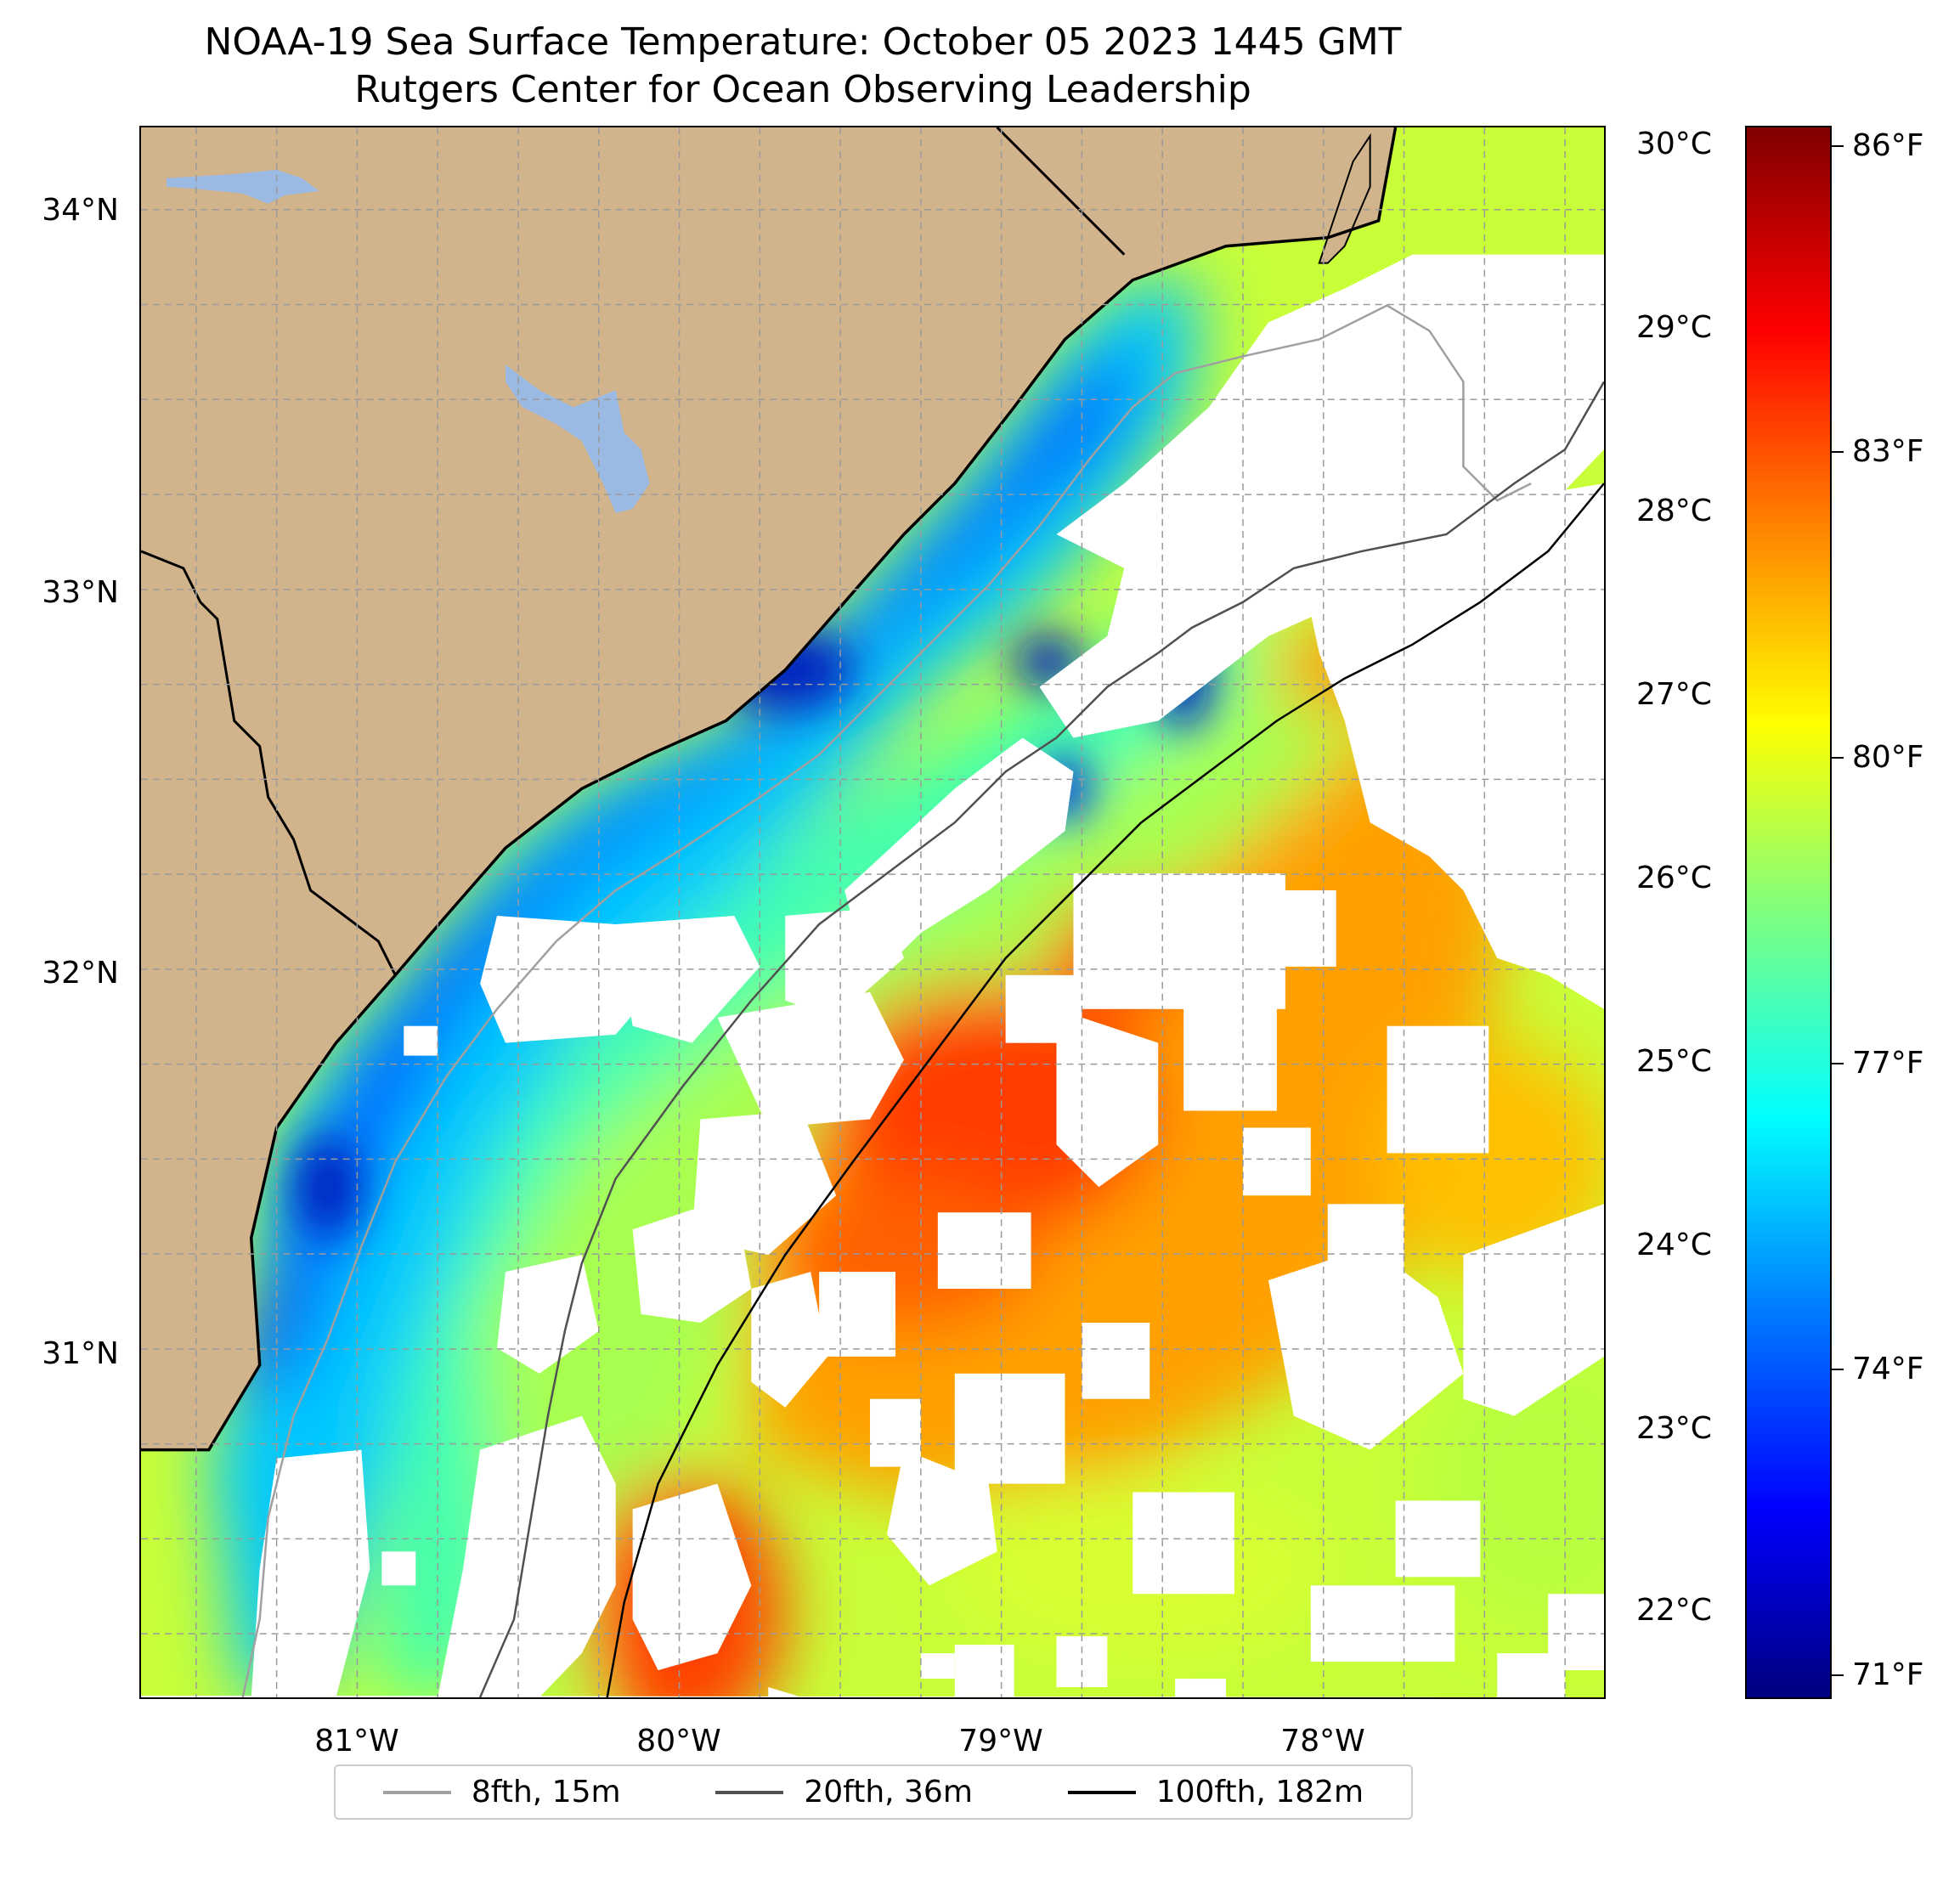 The image size is (1960, 1880). What do you see at coordinates (242, 186) in the screenshot?
I see `lake-marion` at bounding box center [242, 186].